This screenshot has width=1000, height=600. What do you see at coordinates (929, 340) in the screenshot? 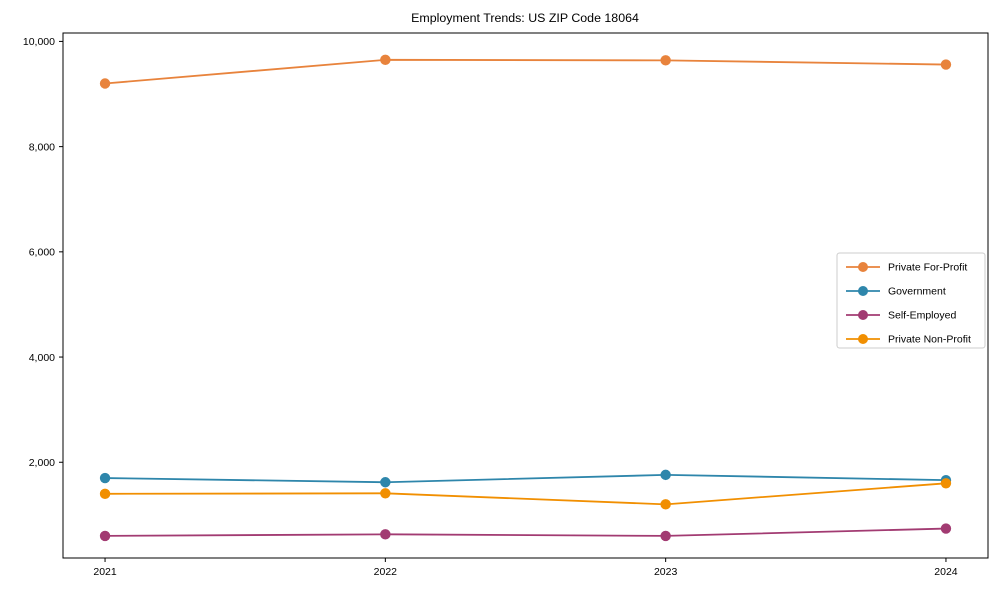
I see `legend-label: Private Non-Profit` at bounding box center [929, 340].